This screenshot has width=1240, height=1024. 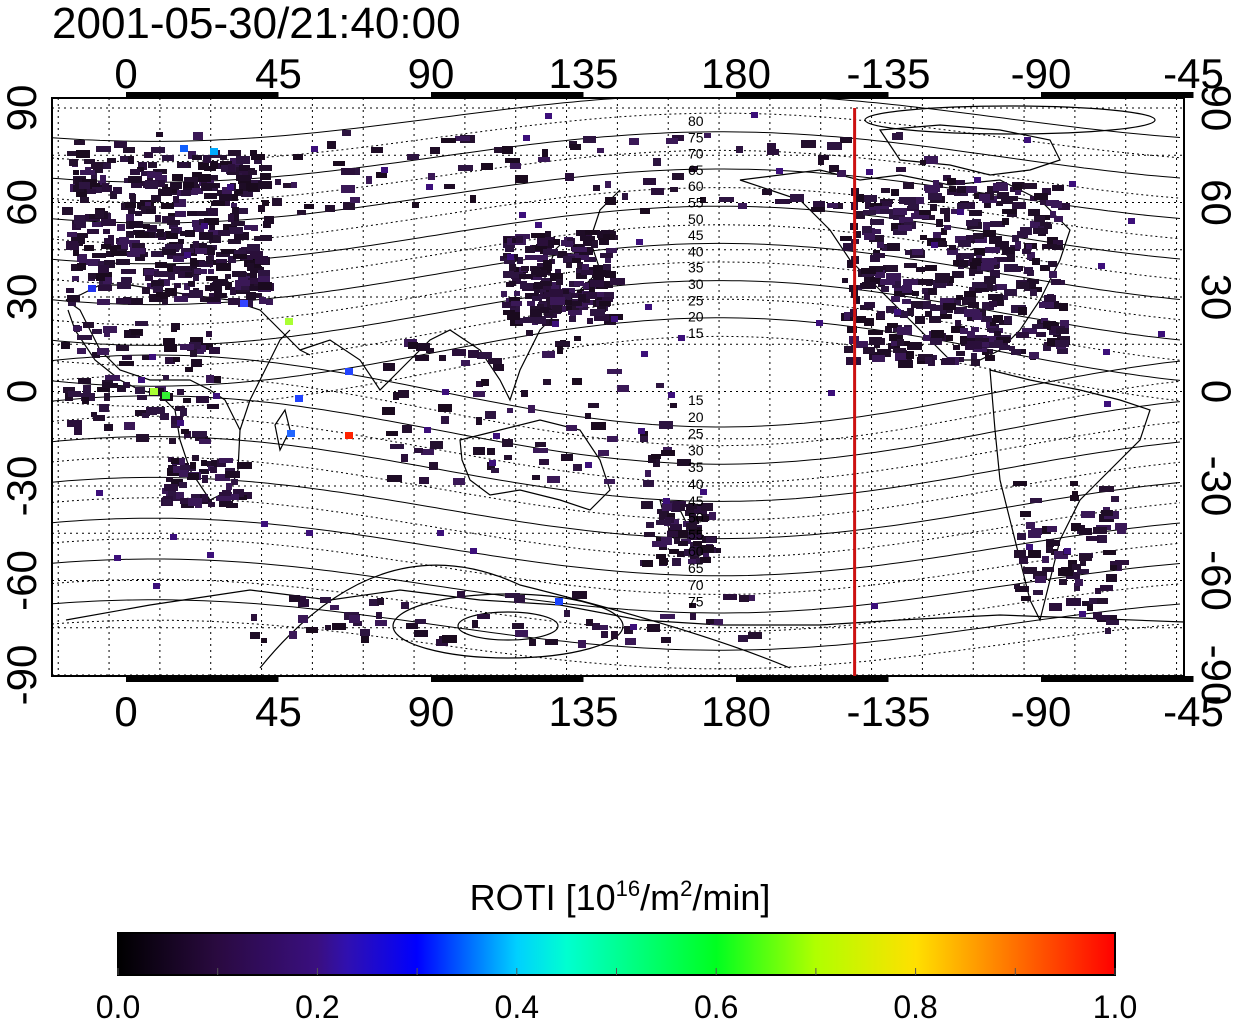 What do you see at coordinates (22, 297) in the screenshot?
I see `lat-tick-label-left: 30` at bounding box center [22, 297].